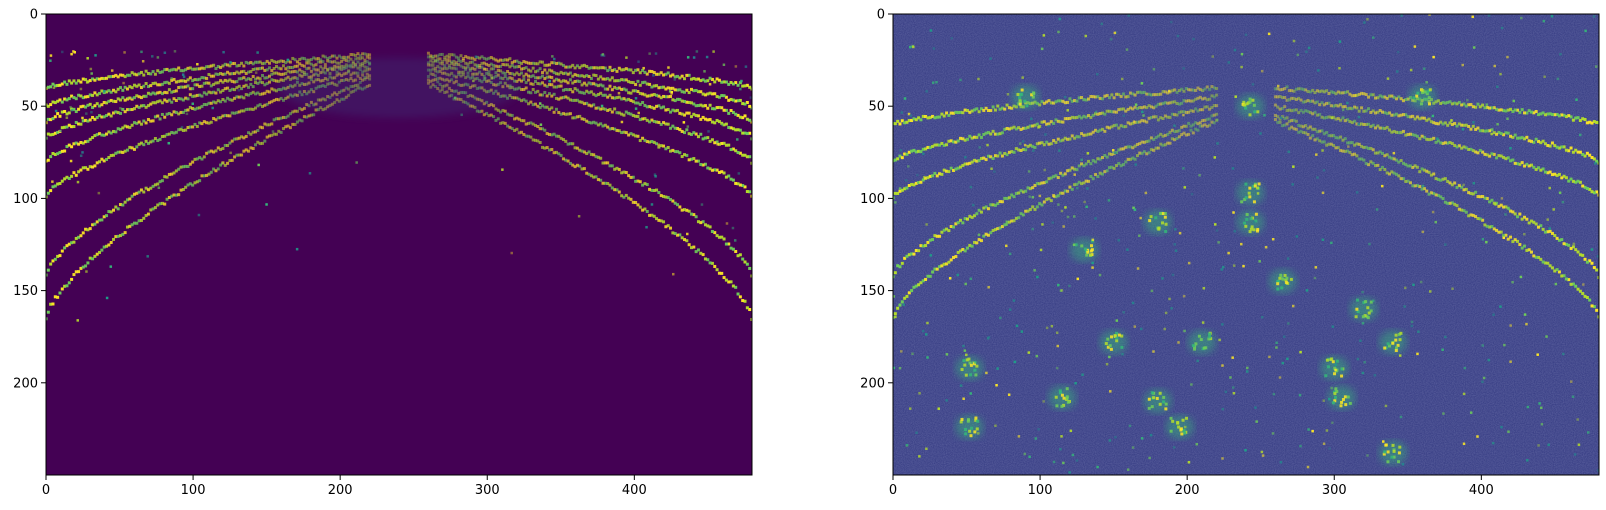 The height and width of the screenshot is (510, 1606). I want to click on left-y-tick-label: 0, so click(34, 15).